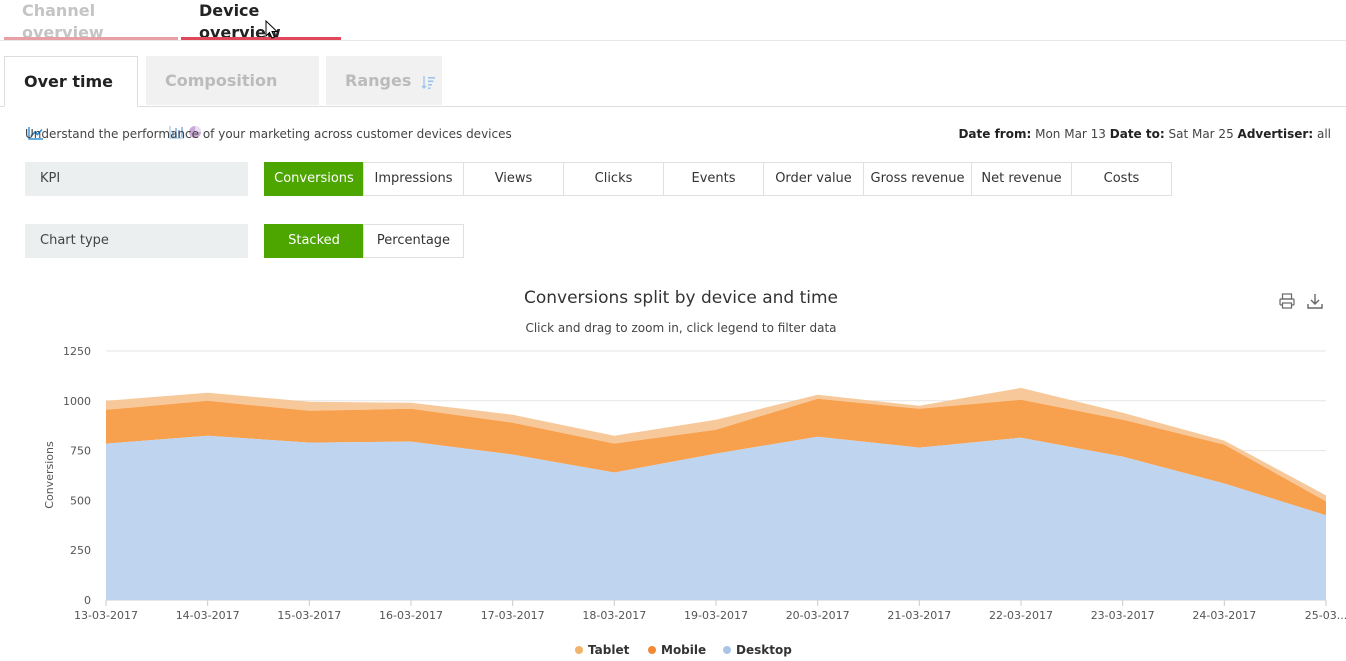 The height and width of the screenshot is (661, 1346). I want to click on x-tick-label-2: 15-03-2017, so click(309, 615).